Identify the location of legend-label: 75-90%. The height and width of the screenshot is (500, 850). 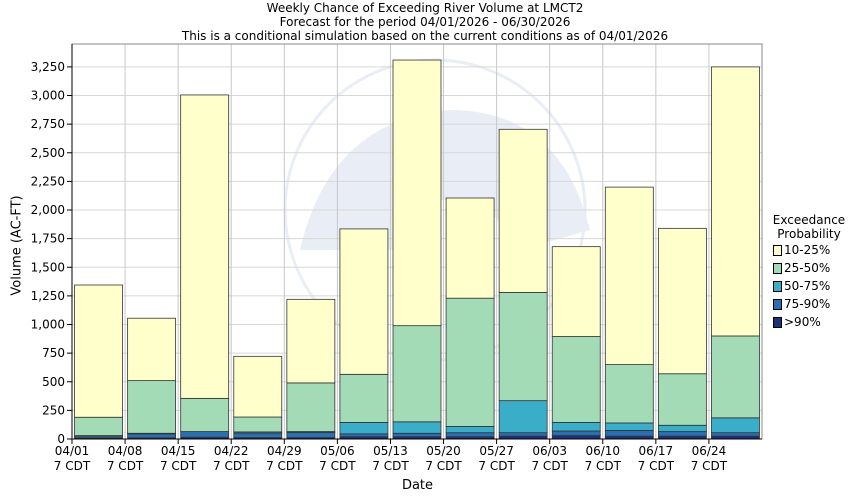
(807, 304).